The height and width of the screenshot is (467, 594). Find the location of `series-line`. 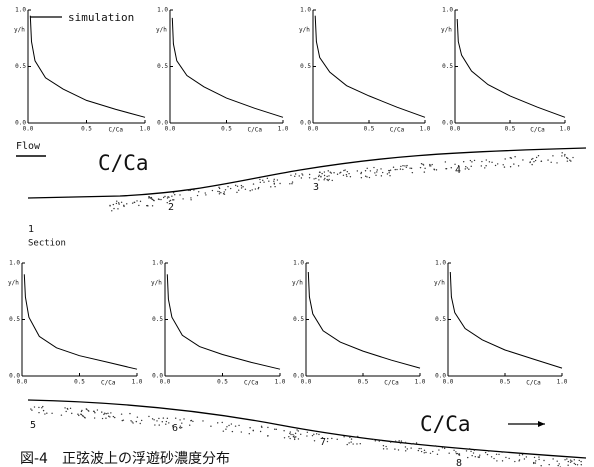

series-line is located at coordinates (506, 320).